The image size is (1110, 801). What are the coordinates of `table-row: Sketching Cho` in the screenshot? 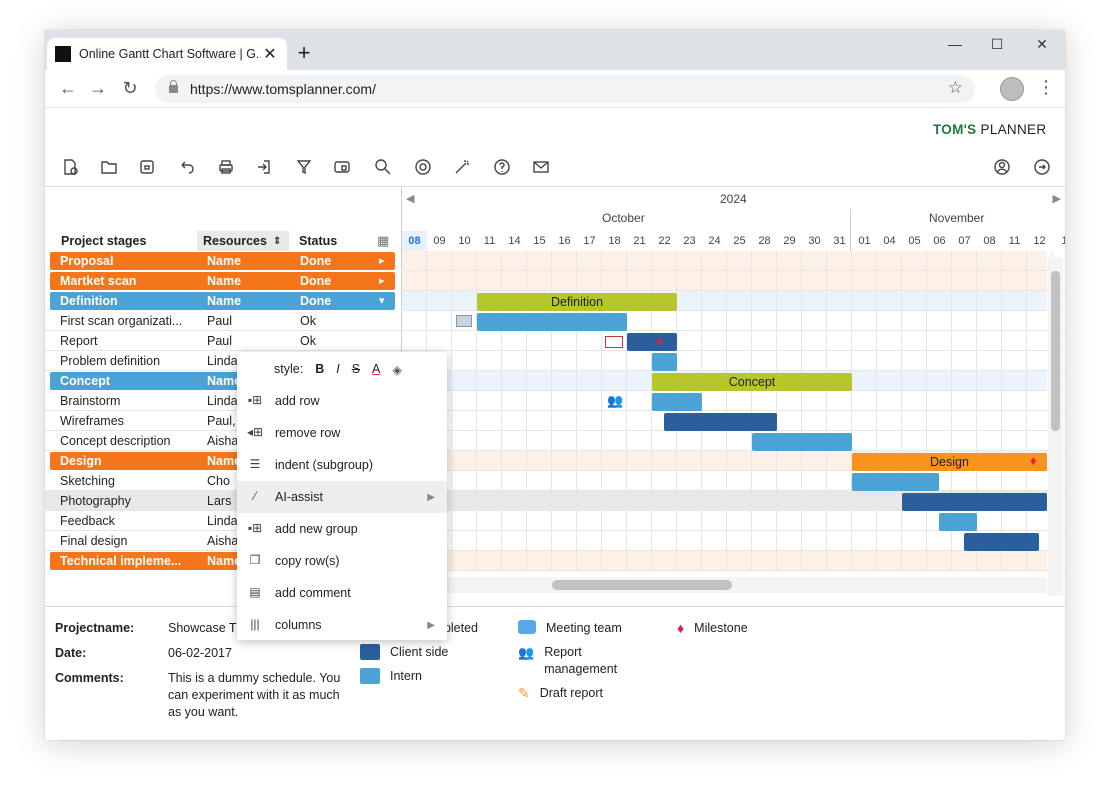 It's located at (223, 481).